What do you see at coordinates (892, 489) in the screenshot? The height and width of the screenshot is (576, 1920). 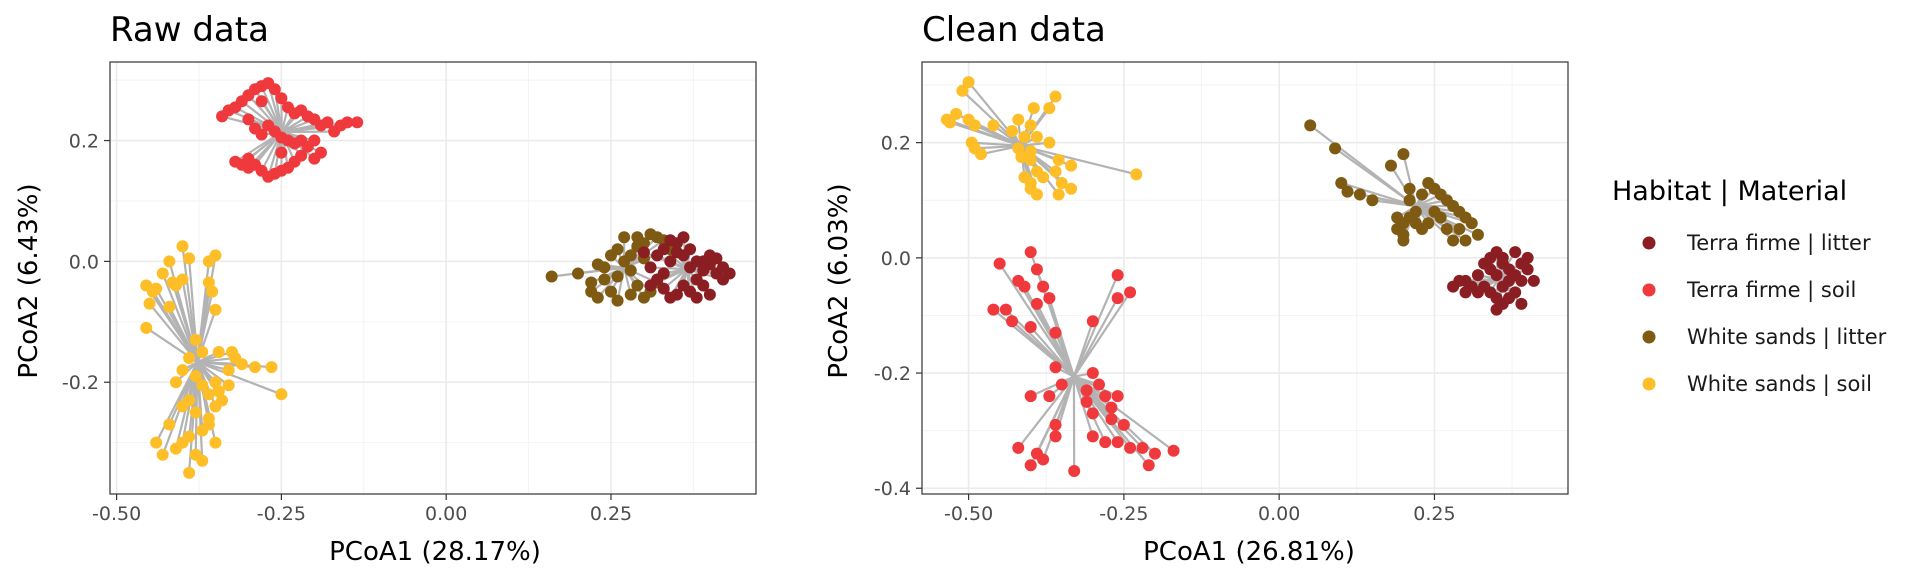 I see `clean-y-tick-label: -0.4` at bounding box center [892, 489].